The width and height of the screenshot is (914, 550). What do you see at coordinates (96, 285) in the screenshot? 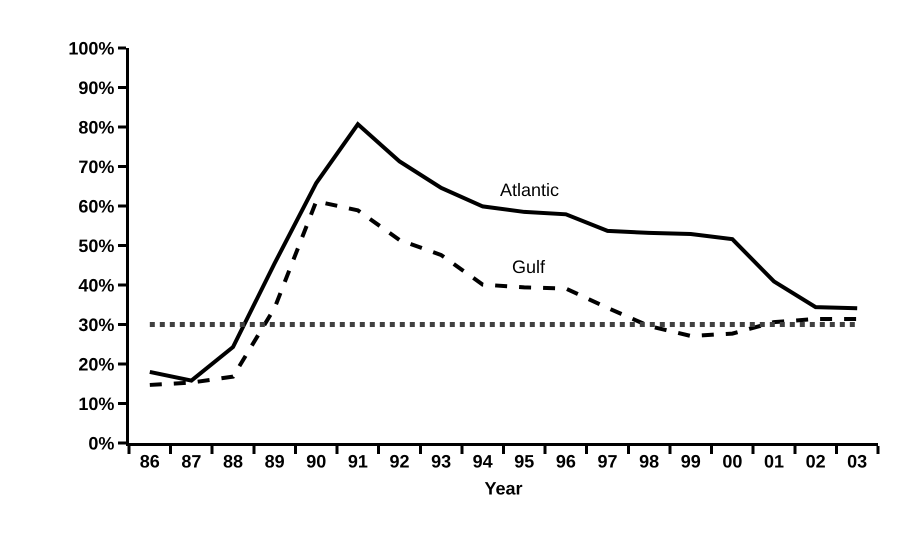
I see `y-tick-label: 40%` at bounding box center [96, 285].